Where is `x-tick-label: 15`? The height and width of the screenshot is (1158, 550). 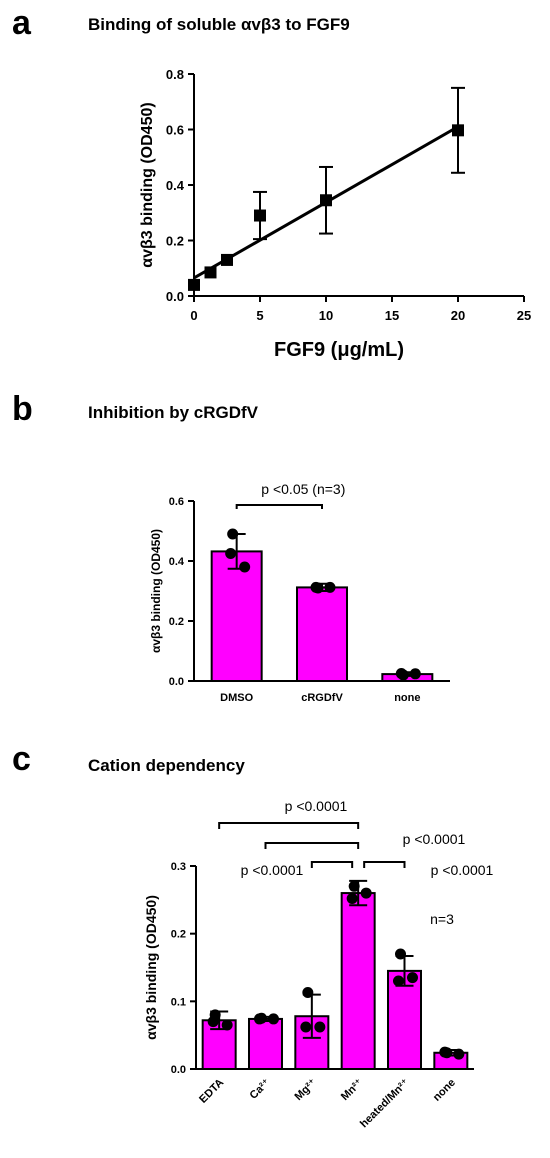
x-tick-label: 15 is located at coordinates (392, 315).